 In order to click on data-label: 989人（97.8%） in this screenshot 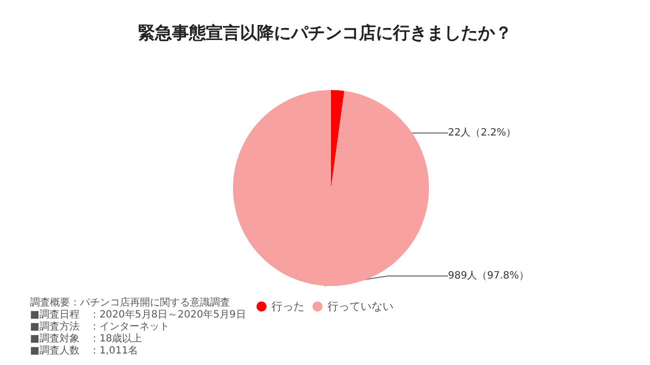, I will do `click(488, 276)`.